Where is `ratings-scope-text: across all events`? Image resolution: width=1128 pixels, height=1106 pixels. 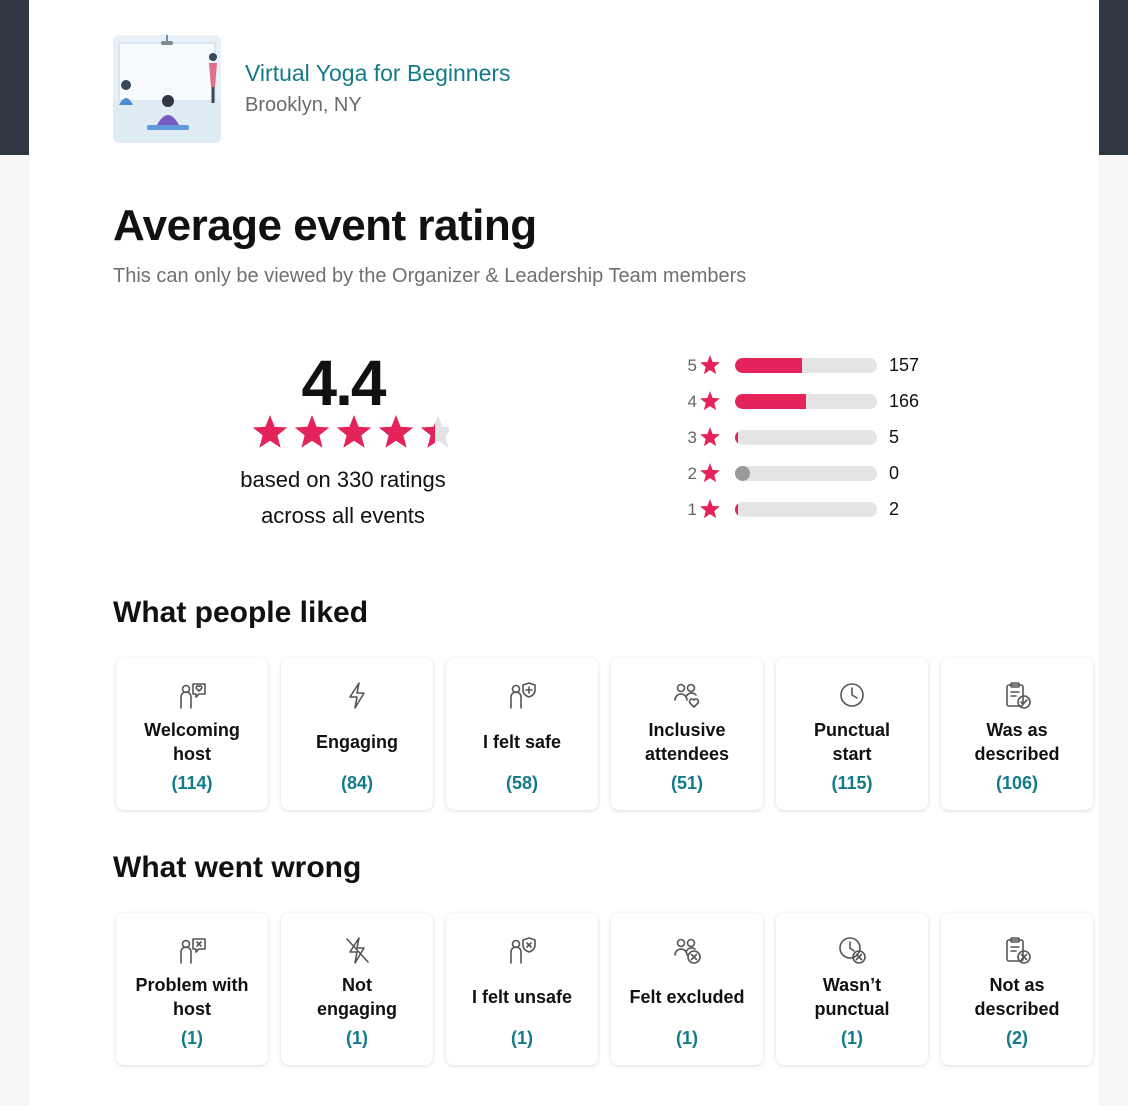 ratings-scope-text: across all events is located at coordinates (343, 515).